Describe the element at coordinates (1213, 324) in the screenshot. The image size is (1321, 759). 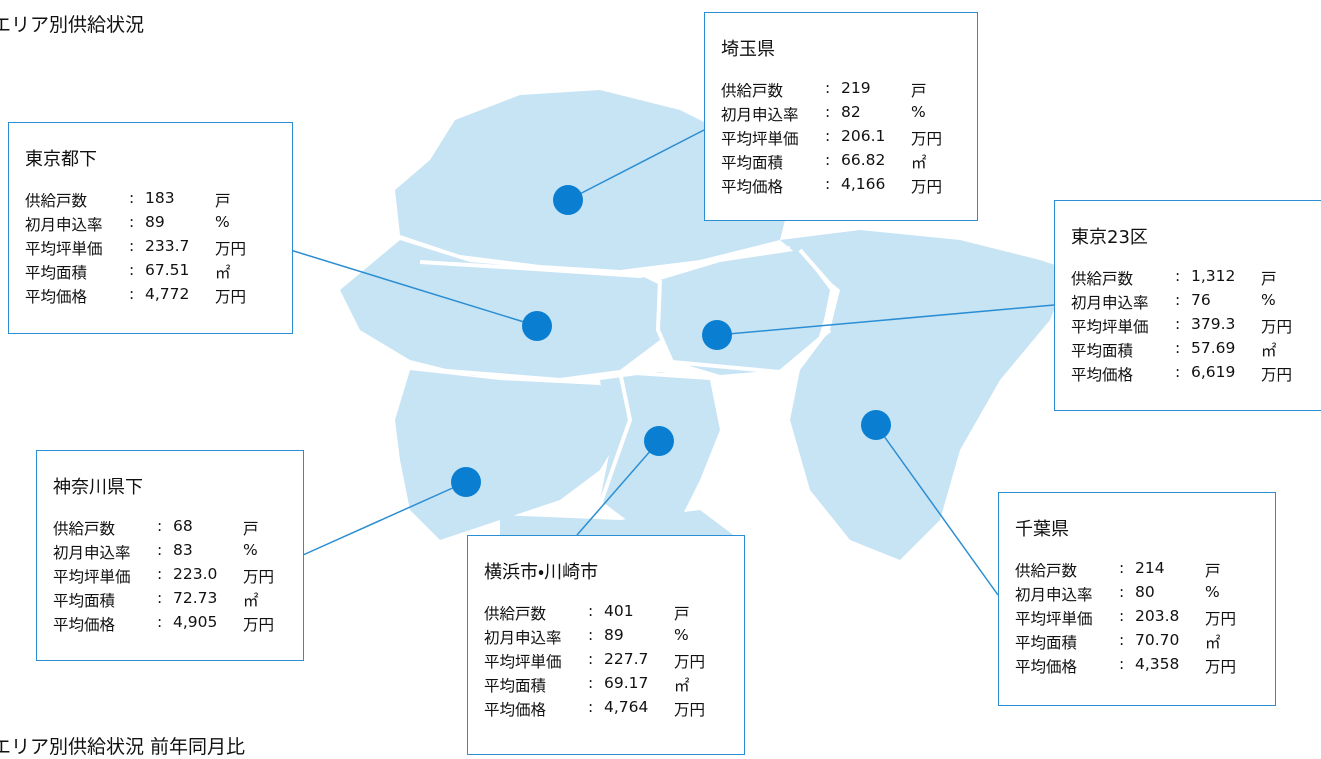
I see `stat-value: 379.3` at that location.